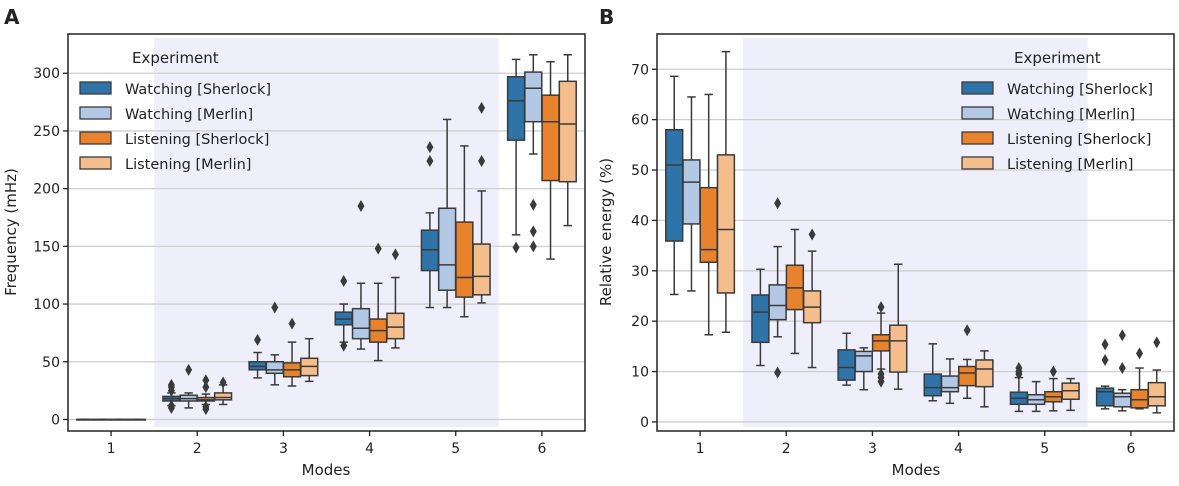  I want to click on y-tick-label: 10, so click(640, 373).